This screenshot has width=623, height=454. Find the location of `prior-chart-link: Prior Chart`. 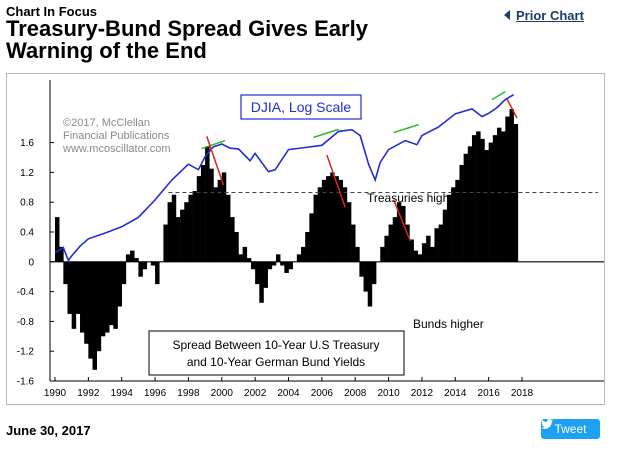

prior-chart-link: Prior Chart is located at coordinates (544, 15).